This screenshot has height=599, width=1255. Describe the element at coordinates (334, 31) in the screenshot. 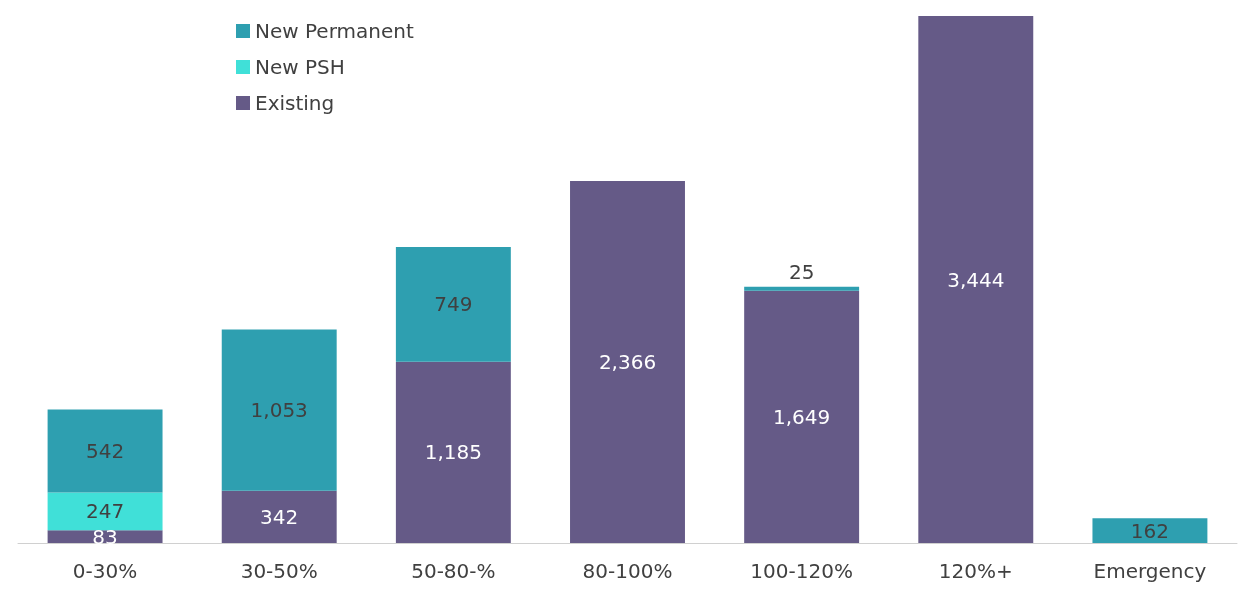

I see `legend-label: New Permanent` at that location.